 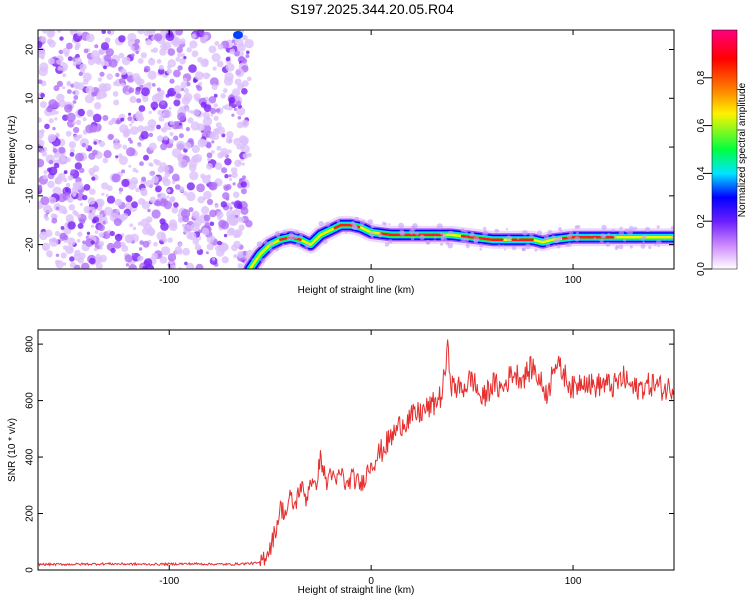 What do you see at coordinates (30, 570) in the screenshot?
I see `y-tick-label: 0` at bounding box center [30, 570].